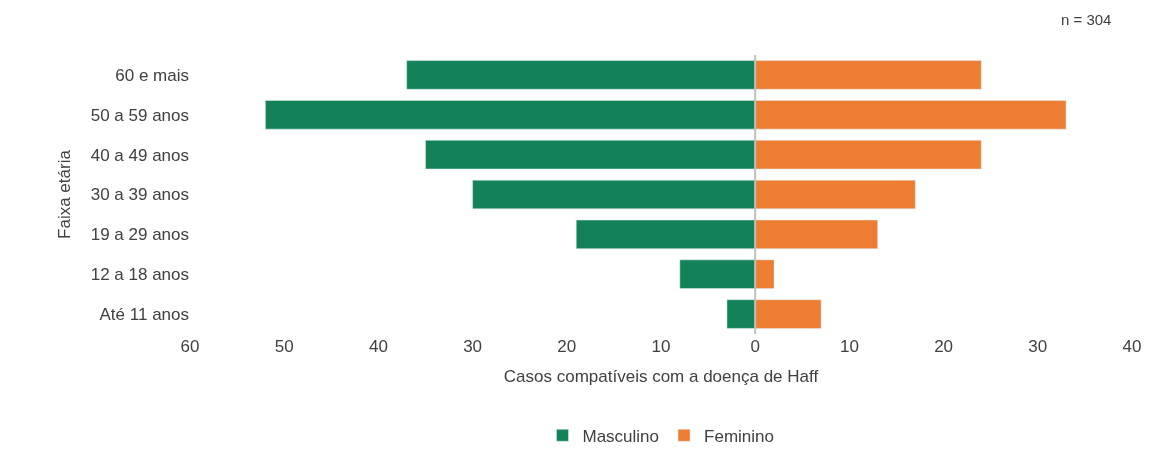  I want to click on x-axis-title: Casos compatíveis com a doença de Haff, so click(661, 377).